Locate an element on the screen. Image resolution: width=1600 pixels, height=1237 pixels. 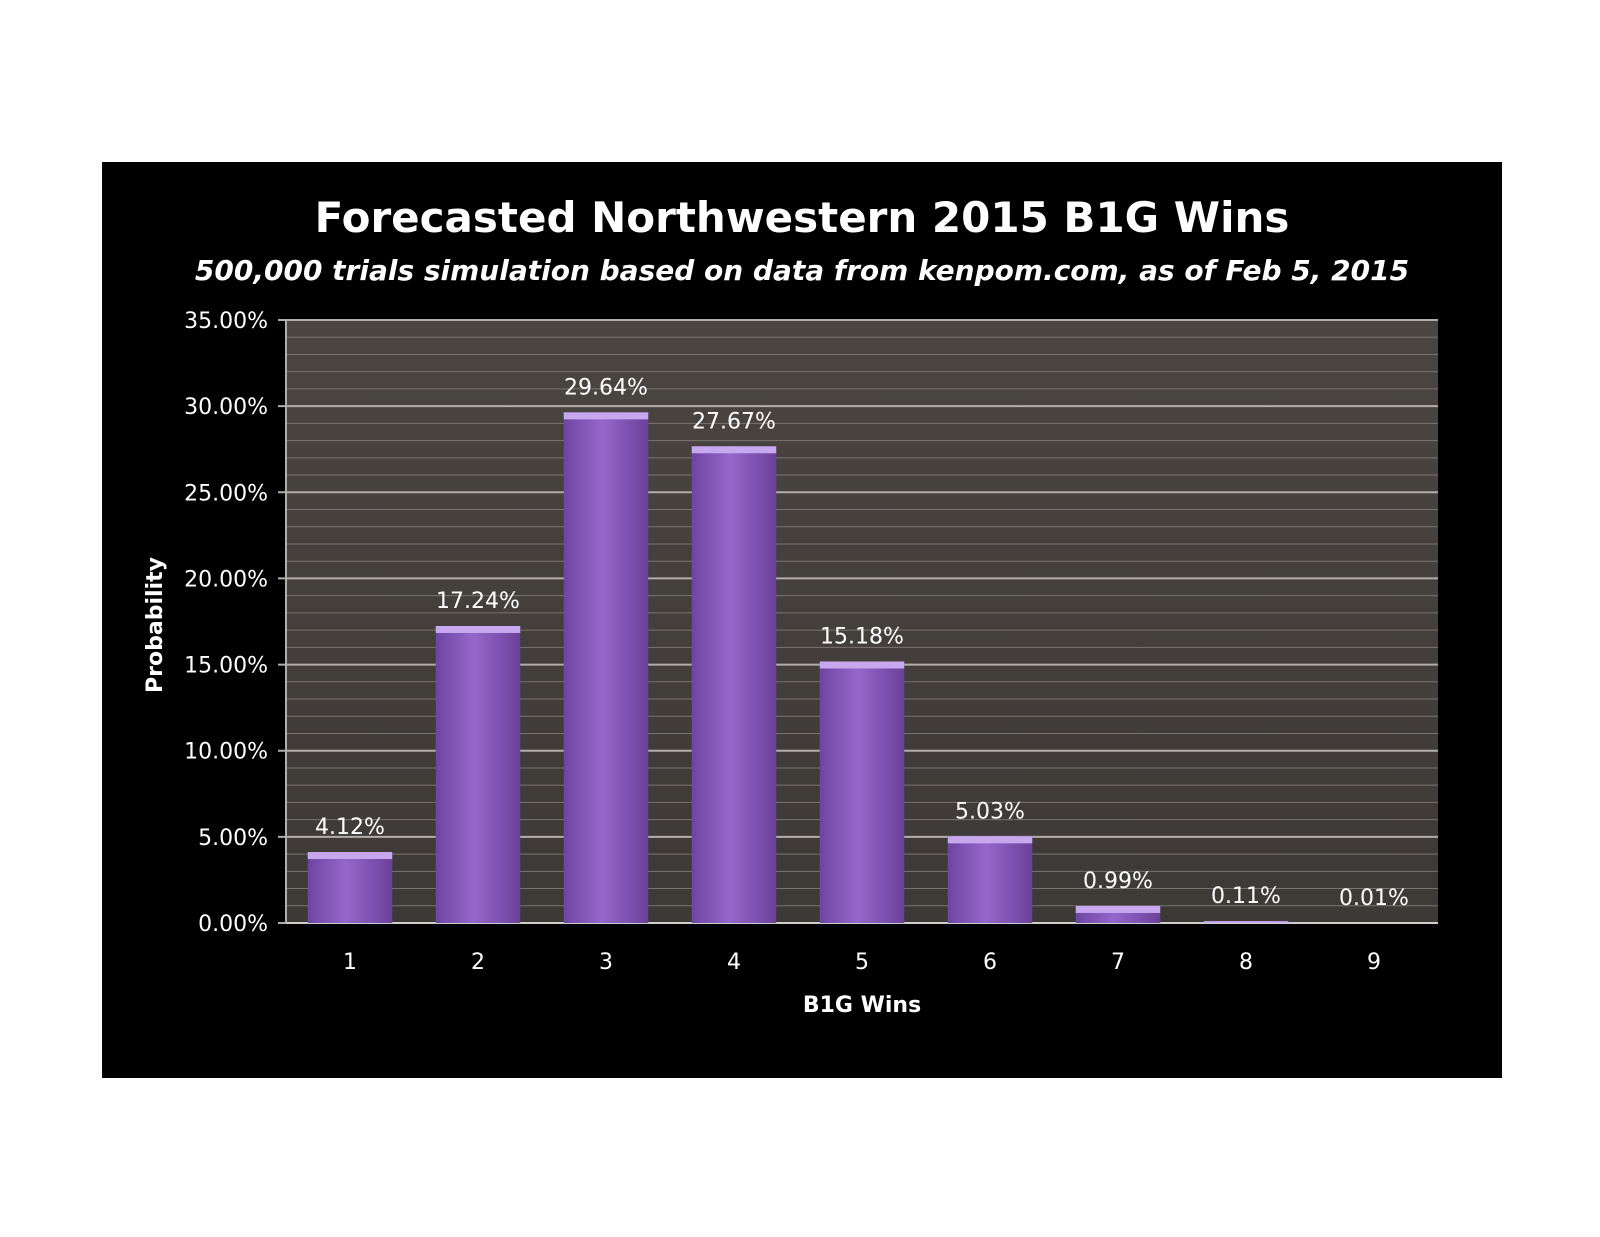
x-tick-label: 9 is located at coordinates (1374, 962).